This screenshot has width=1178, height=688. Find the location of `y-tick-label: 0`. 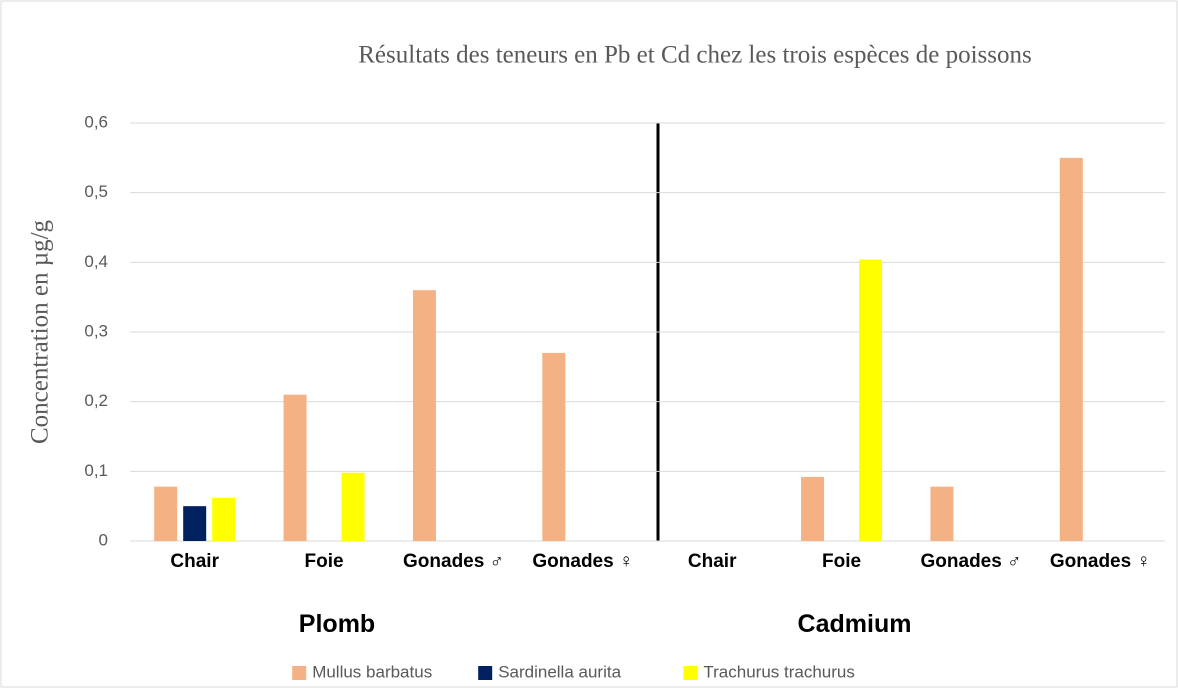

y-tick-label: 0 is located at coordinates (103, 539).